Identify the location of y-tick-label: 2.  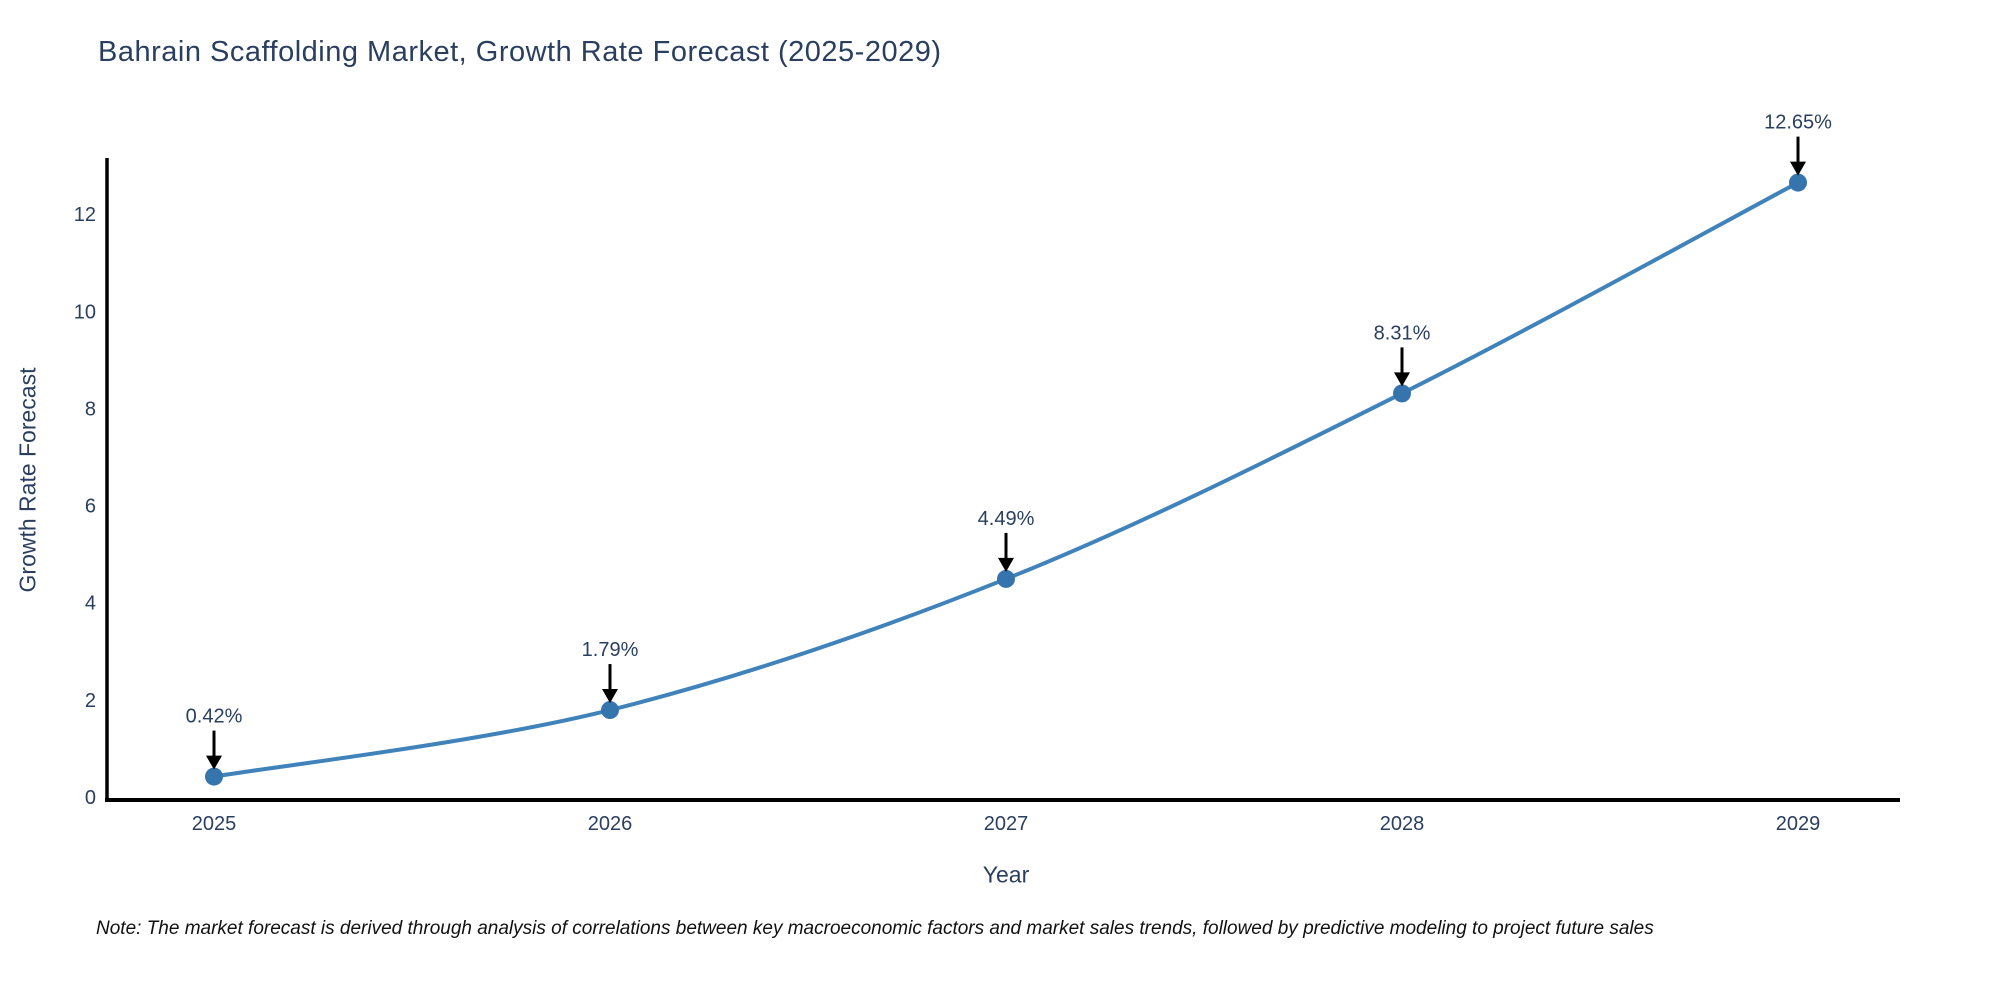
(90, 701).